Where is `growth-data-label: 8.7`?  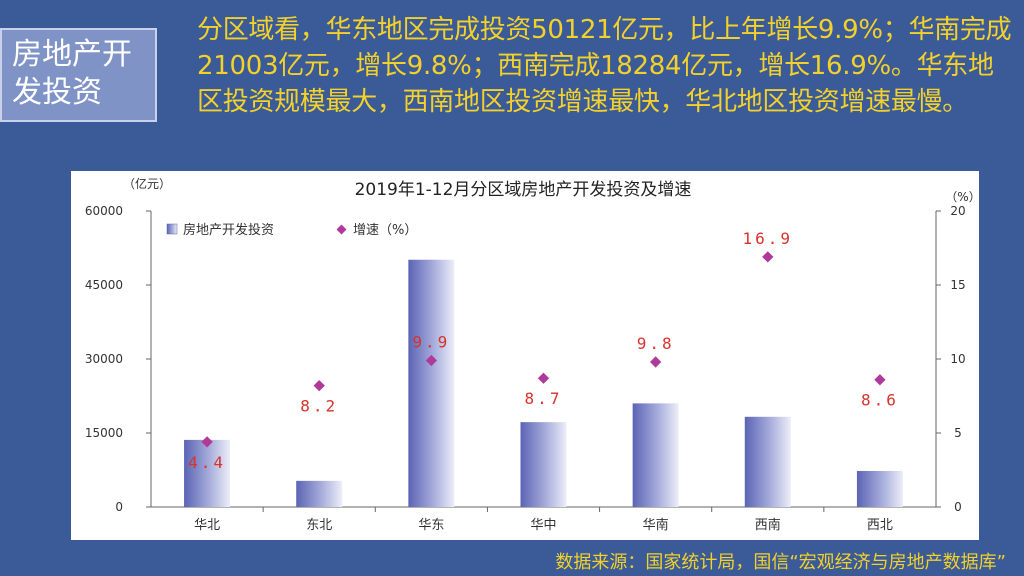 growth-data-label: 8.7 is located at coordinates (544, 398).